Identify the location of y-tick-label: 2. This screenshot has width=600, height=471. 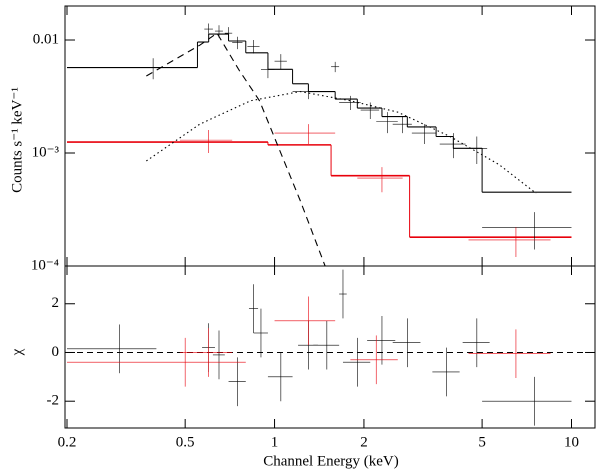
(56, 303).